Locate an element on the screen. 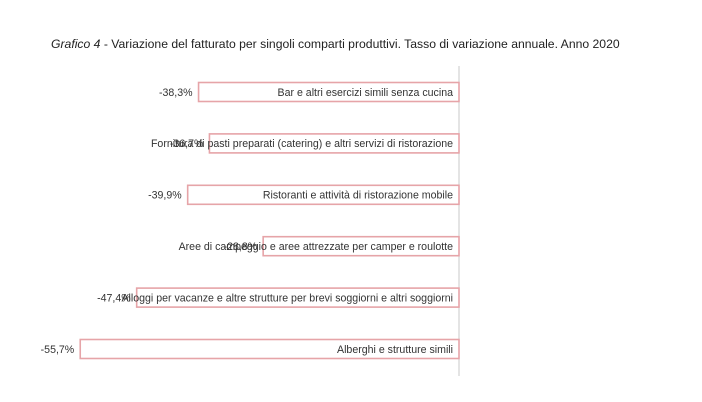  category-label-6: Alberghi e strutture simili is located at coordinates (395, 350).